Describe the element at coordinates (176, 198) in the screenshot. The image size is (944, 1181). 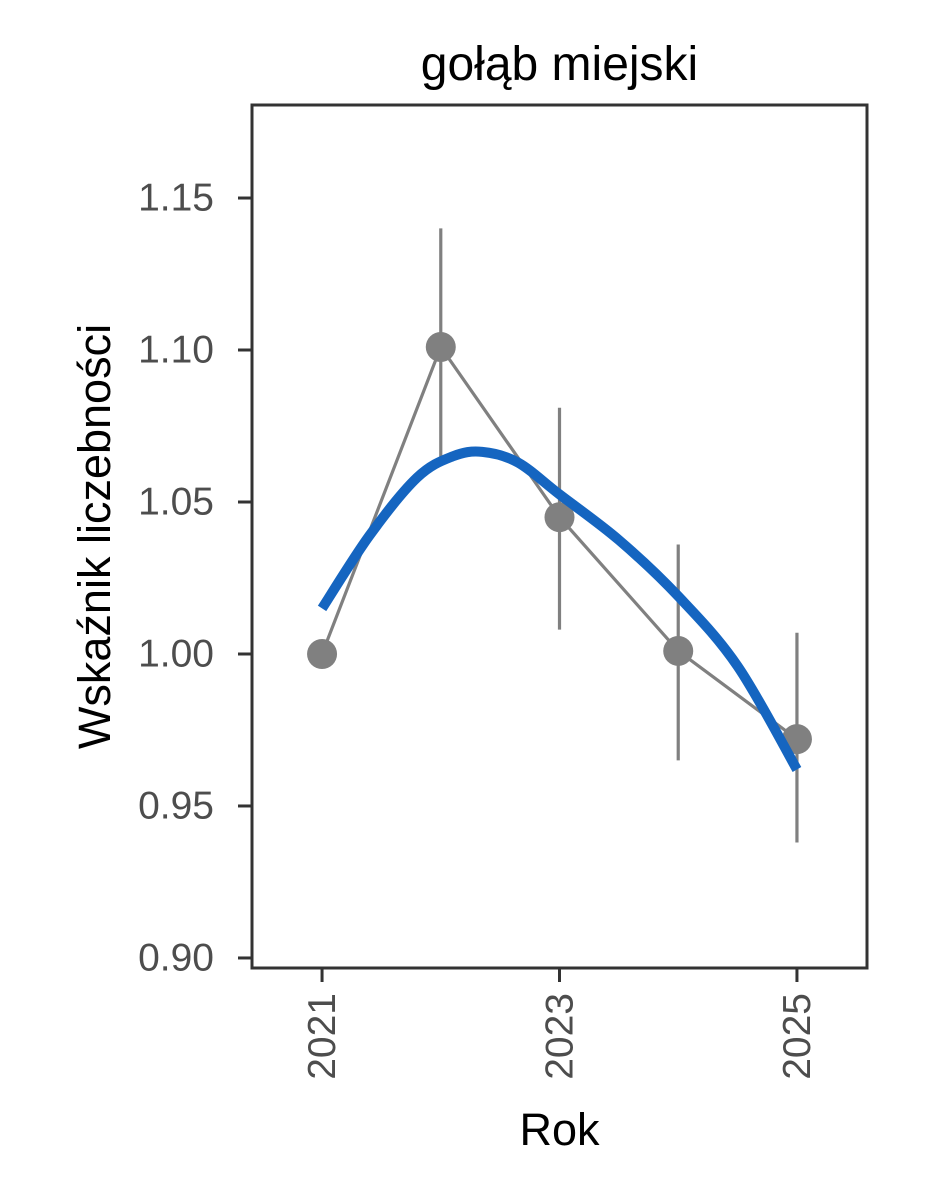
I see `y-tick-label: 1.15` at that location.